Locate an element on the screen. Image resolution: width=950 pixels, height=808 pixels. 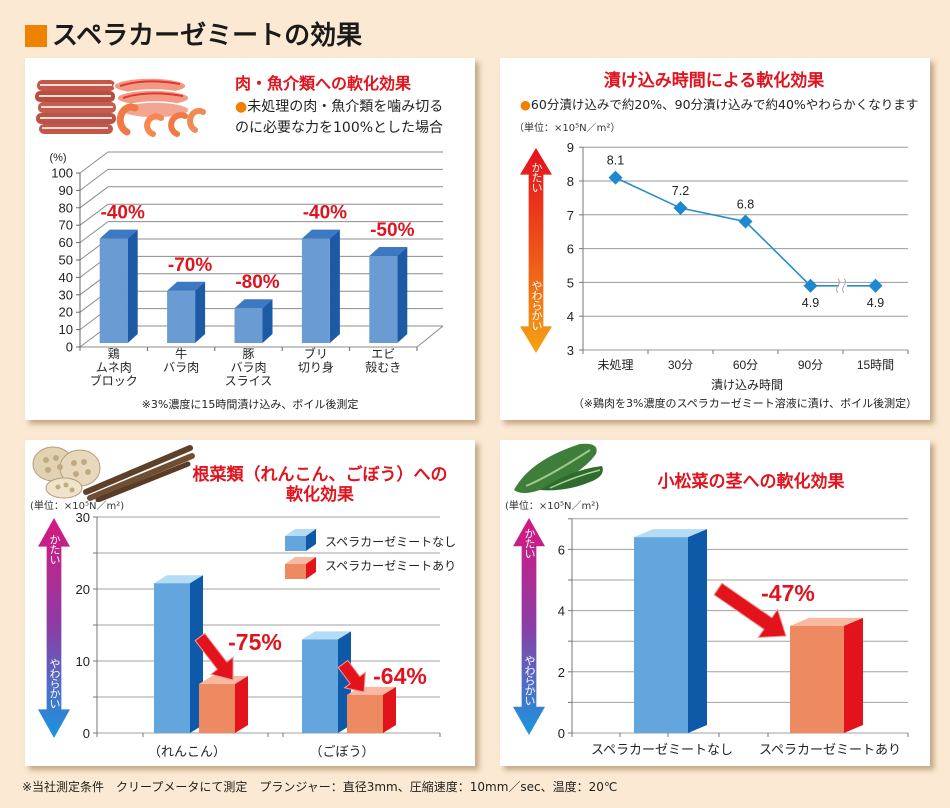
legend-swatch-without is located at coordinates (300, 540).